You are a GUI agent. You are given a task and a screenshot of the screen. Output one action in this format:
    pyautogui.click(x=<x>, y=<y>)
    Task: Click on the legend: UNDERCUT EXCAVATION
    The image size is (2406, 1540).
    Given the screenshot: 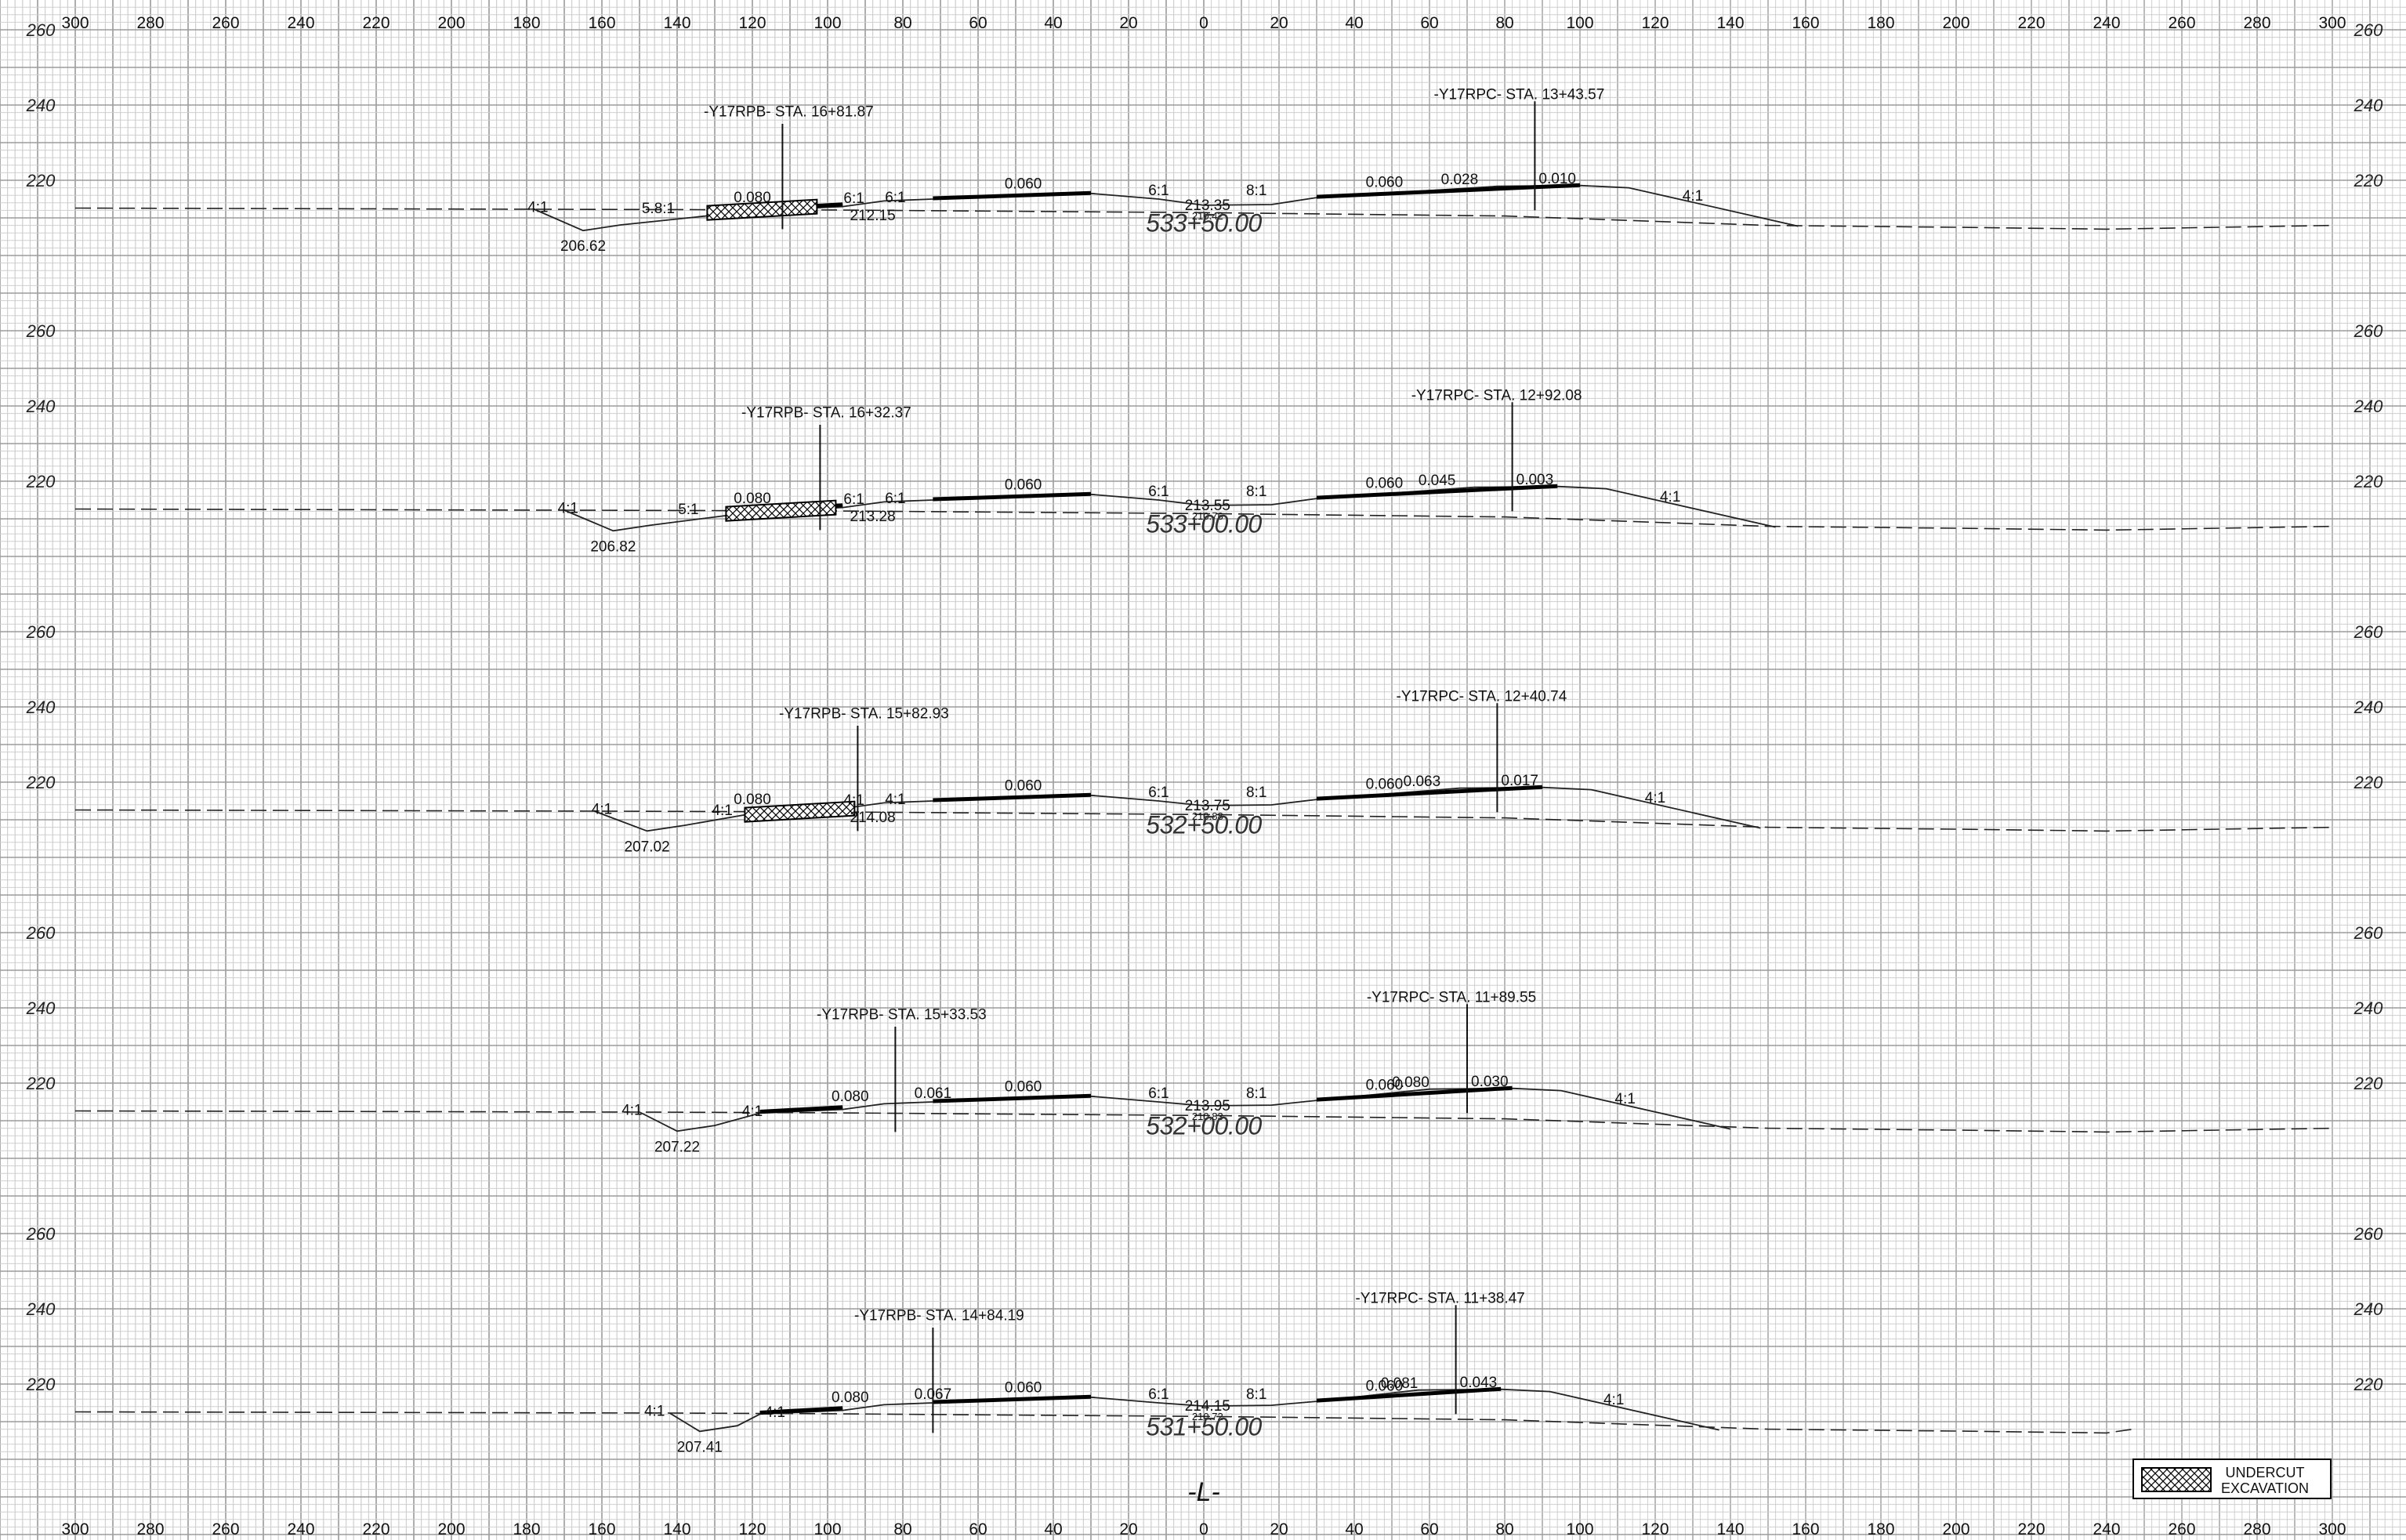 What is the action you would take?
    pyautogui.click(x=2232, y=1478)
    